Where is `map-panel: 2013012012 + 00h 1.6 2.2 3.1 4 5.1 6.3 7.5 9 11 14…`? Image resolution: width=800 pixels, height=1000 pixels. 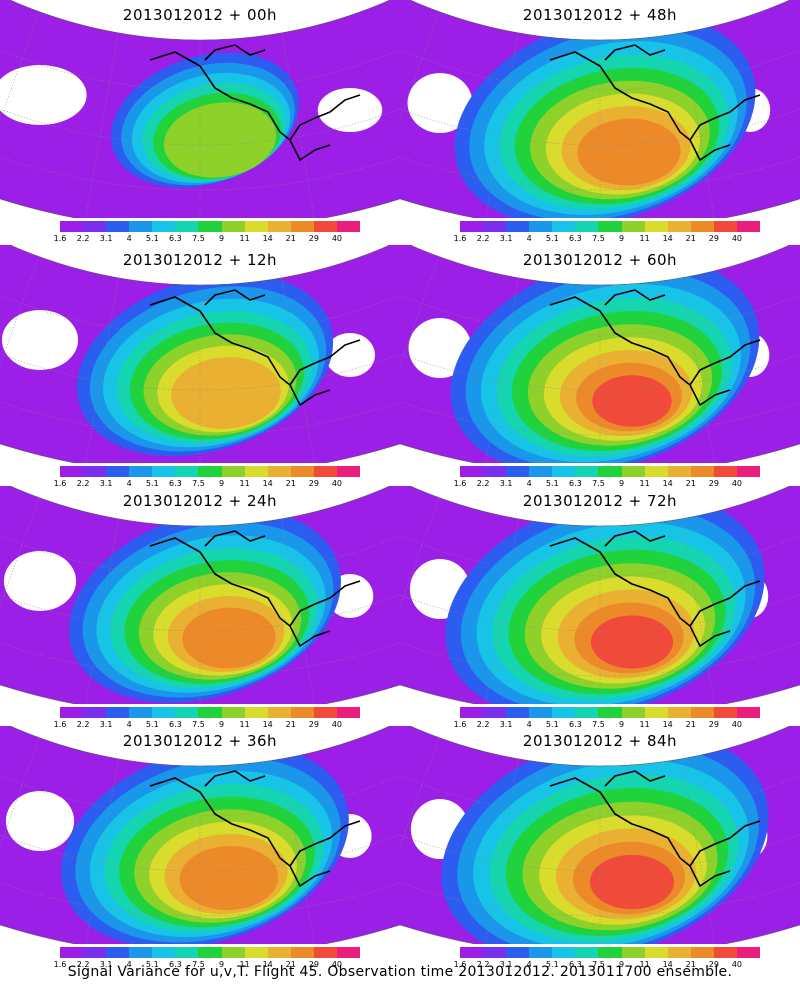
map-panel: 2013012012 + 00h 1.6 2.2 3.1 4 5.1 6.3 7.5 9 11 14… is located at coordinates (200, 122).